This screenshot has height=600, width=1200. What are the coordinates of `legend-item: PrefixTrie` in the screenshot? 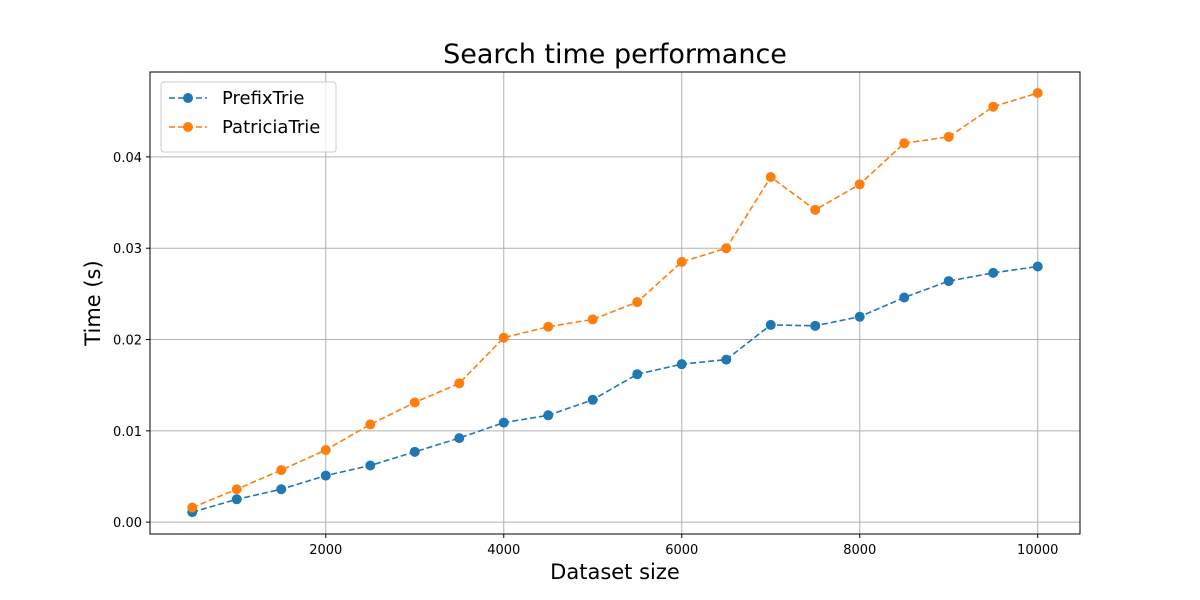 It's located at (236, 98).